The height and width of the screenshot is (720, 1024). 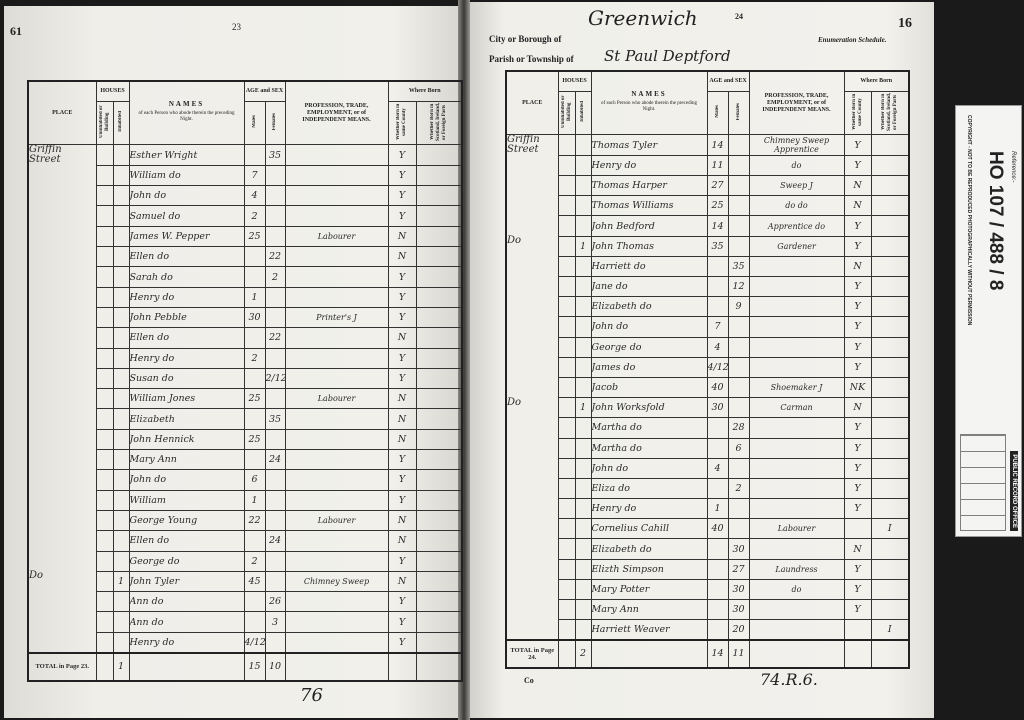 I want to click on profession-cell: Gardener, so click(x=796, y=246).